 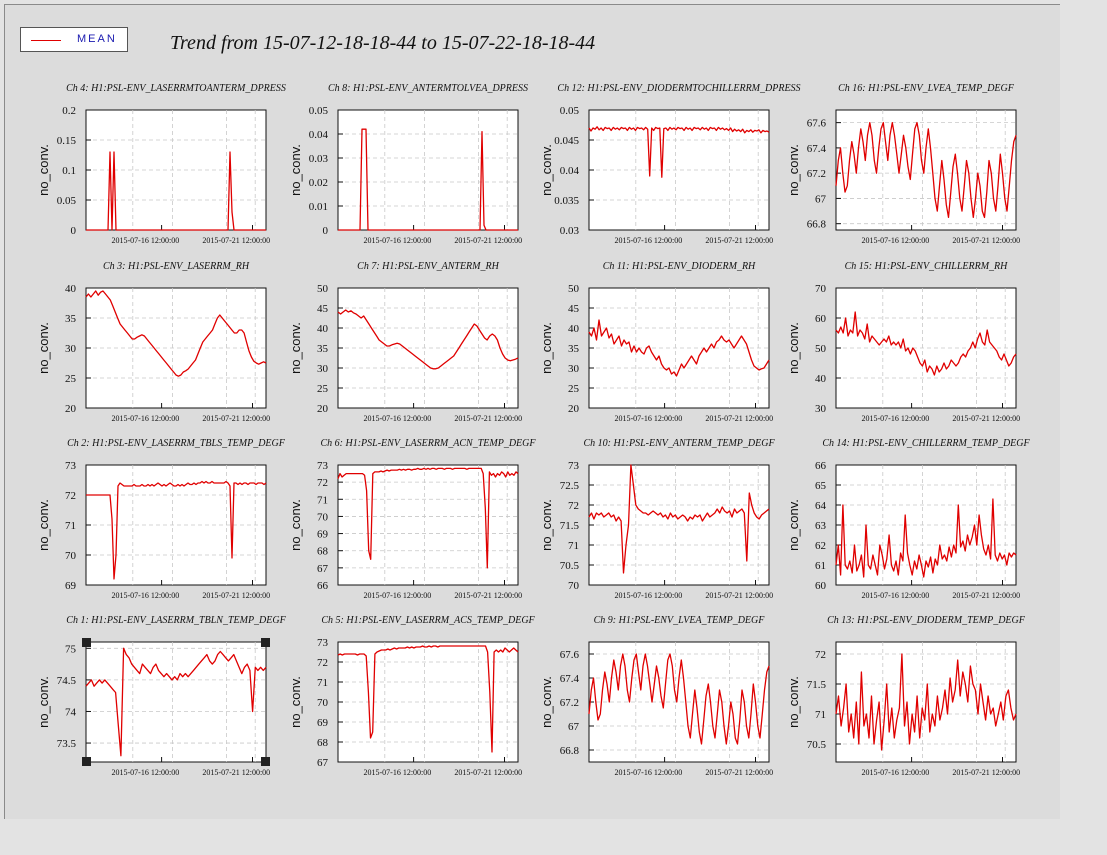 I want to click on y-tick-label: 66, so click(x=821, y=466).